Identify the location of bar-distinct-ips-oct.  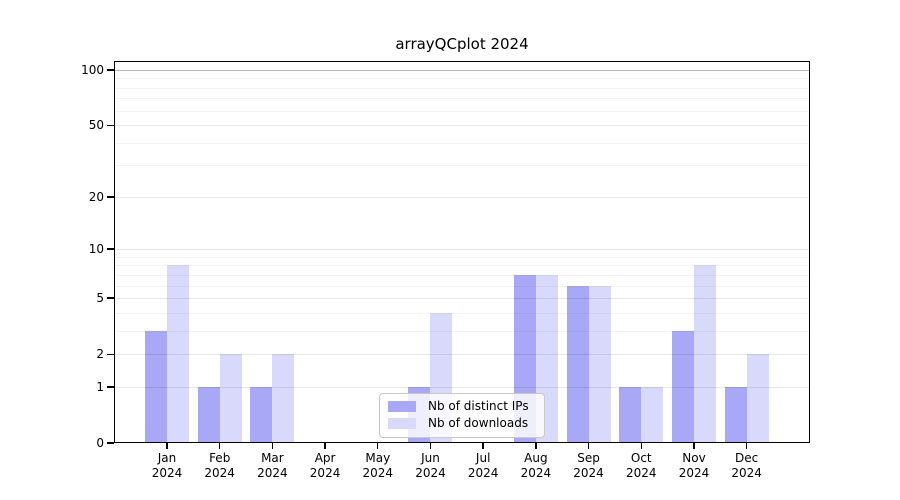
(630, 414).